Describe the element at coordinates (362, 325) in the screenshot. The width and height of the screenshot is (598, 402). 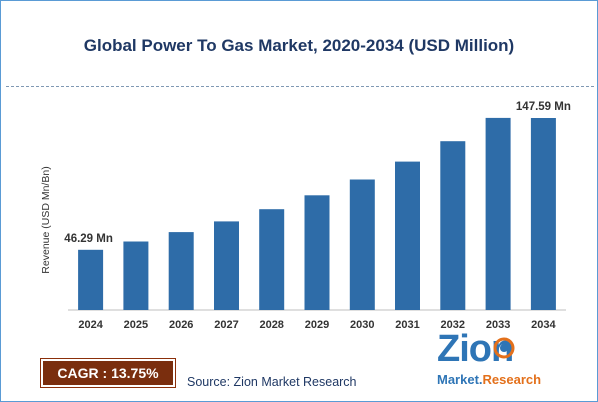
I see `x-tick-label-2030: 2030` at that location.